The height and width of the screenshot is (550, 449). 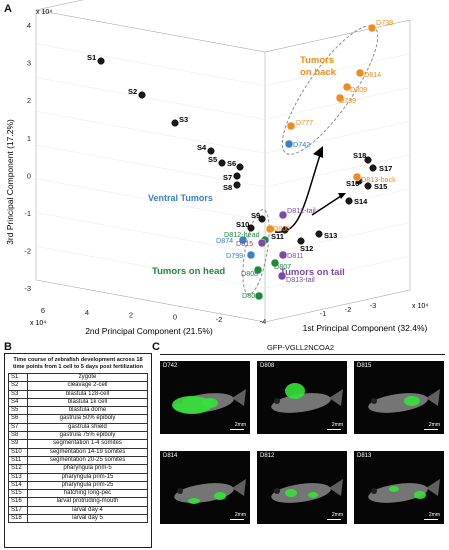 What do you see at coordinates (8, 347) in the screenshot?
I see `panel-b-letter: B` at bounding box center [8, 347].